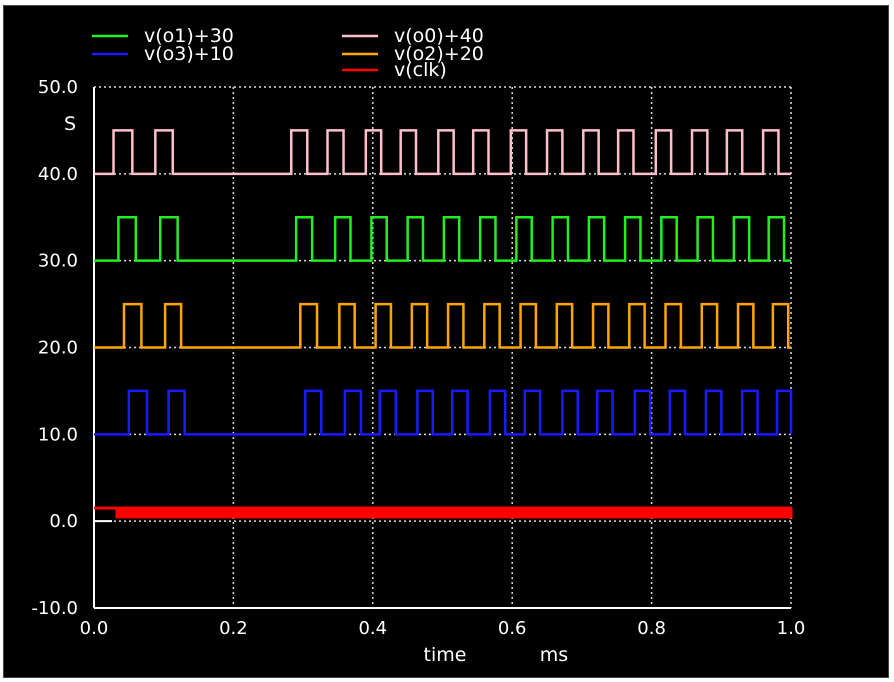  I want to click on legend-item: v(o0)+40, so click(413, 36).